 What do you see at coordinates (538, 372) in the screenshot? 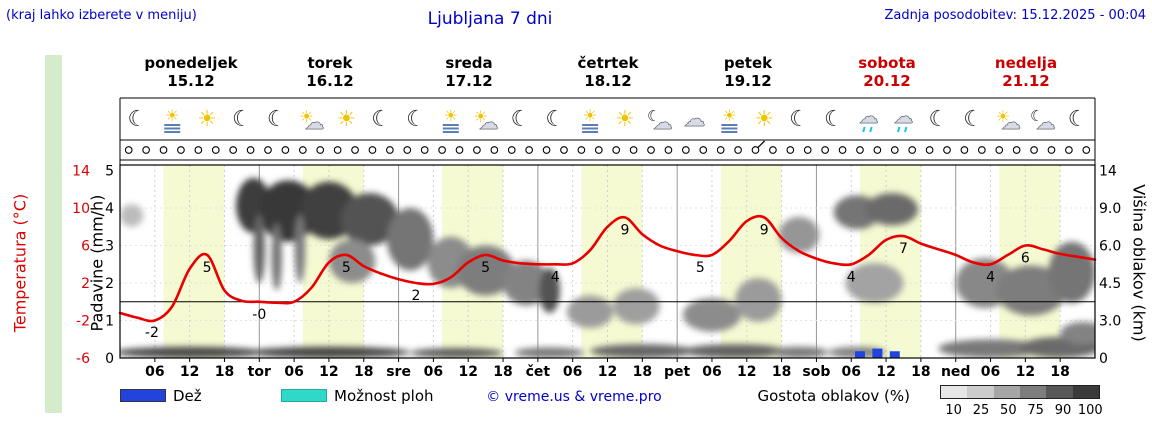
I see `svg-text: čet` at bounding box center [538, 372].